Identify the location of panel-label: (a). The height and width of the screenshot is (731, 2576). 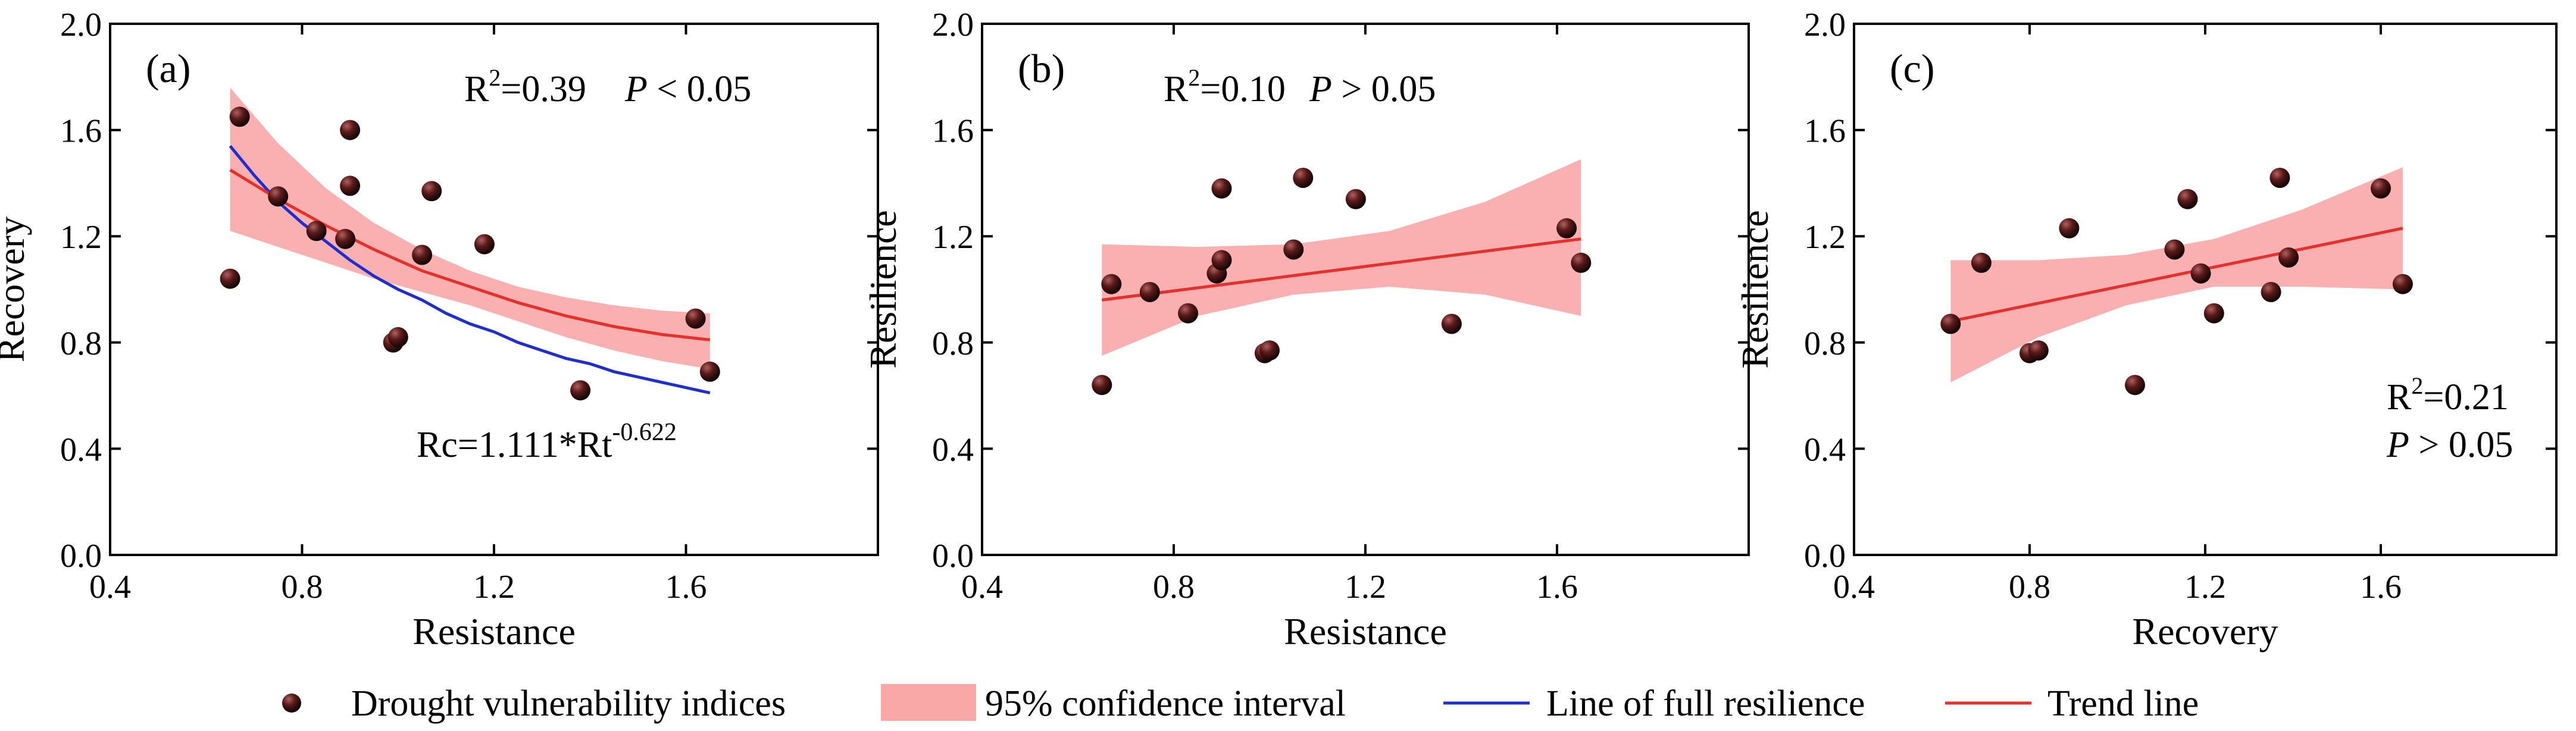
(168, 68).